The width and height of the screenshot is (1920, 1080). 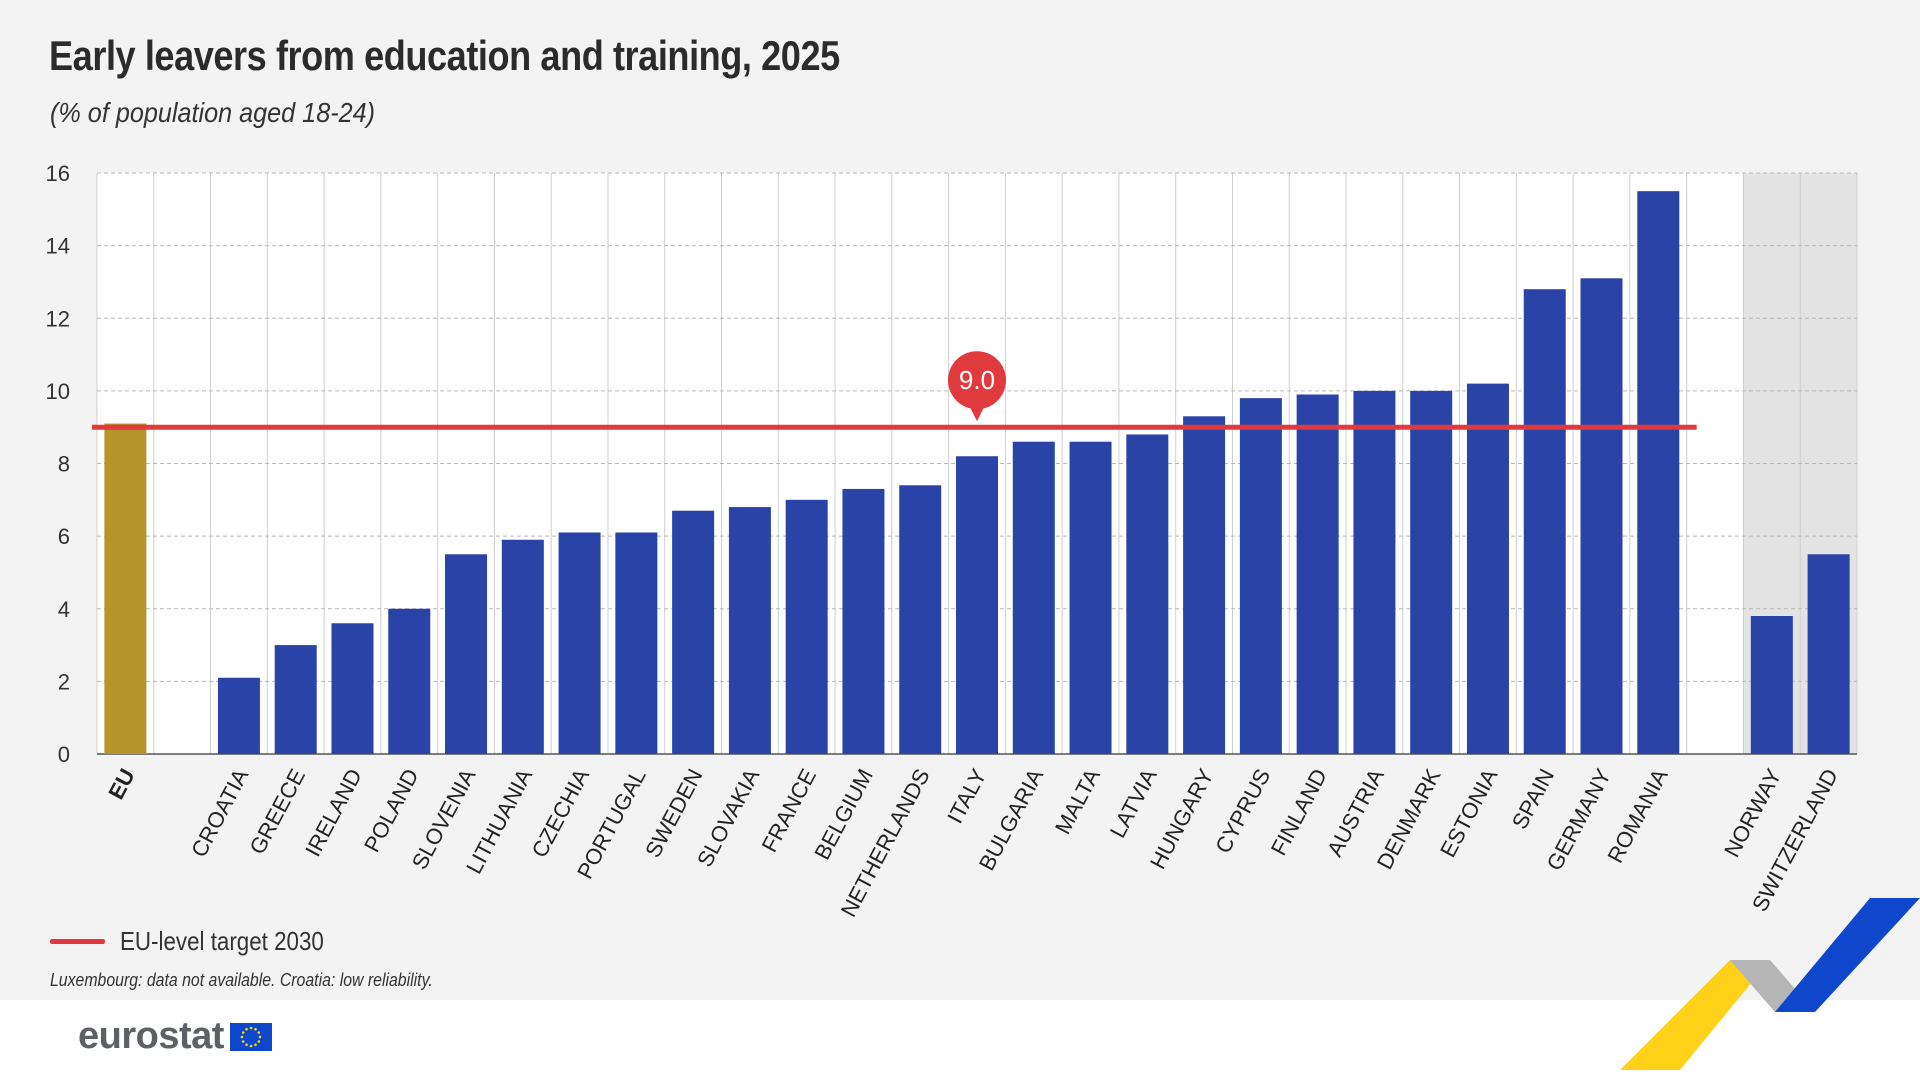 I want to click on footer-band, so click(x=960, y=1040).